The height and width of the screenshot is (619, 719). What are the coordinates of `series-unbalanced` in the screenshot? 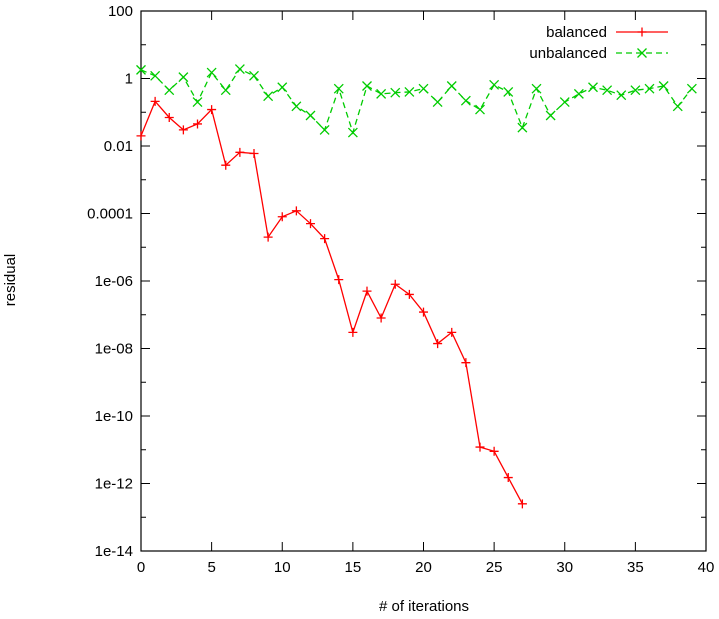 It's located at (416, 101).